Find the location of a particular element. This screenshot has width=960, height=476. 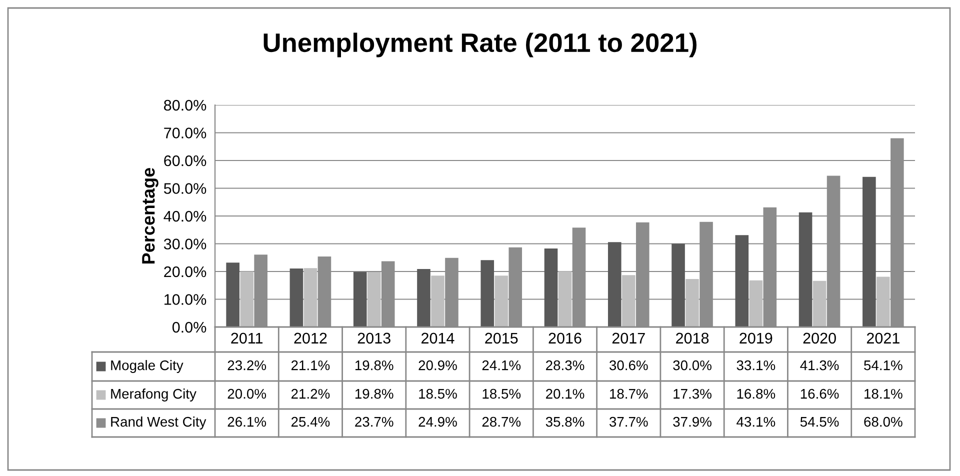

y-tick-label: 50.0% is located at coordinates (185, 188).